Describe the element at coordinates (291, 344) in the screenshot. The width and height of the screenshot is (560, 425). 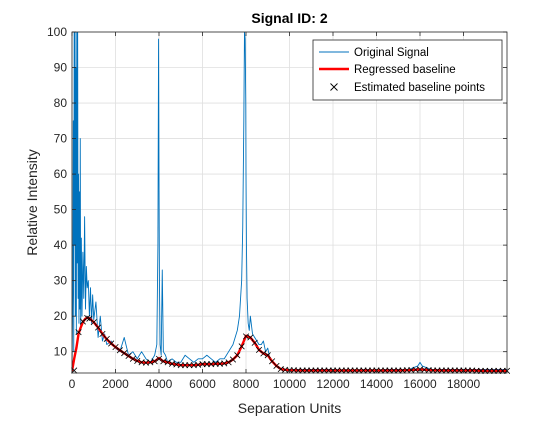
I see `series-estimated-baseline-points` at that location.